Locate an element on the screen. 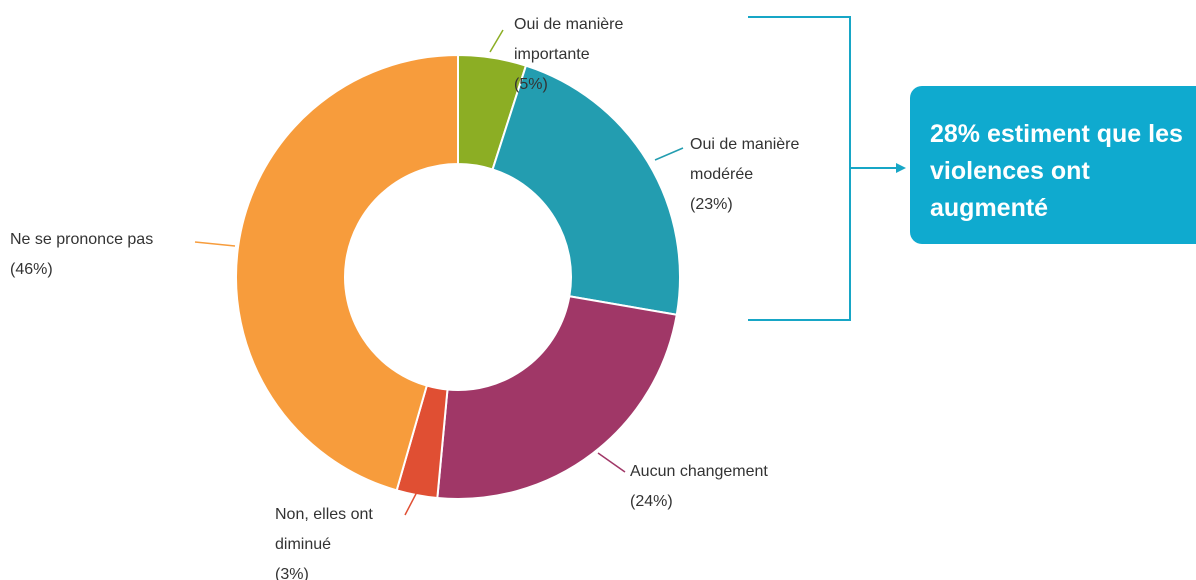 This screenshot has width=1196, height=580. category-label: Oui de manière modérée is located at coordinates (745, 159).